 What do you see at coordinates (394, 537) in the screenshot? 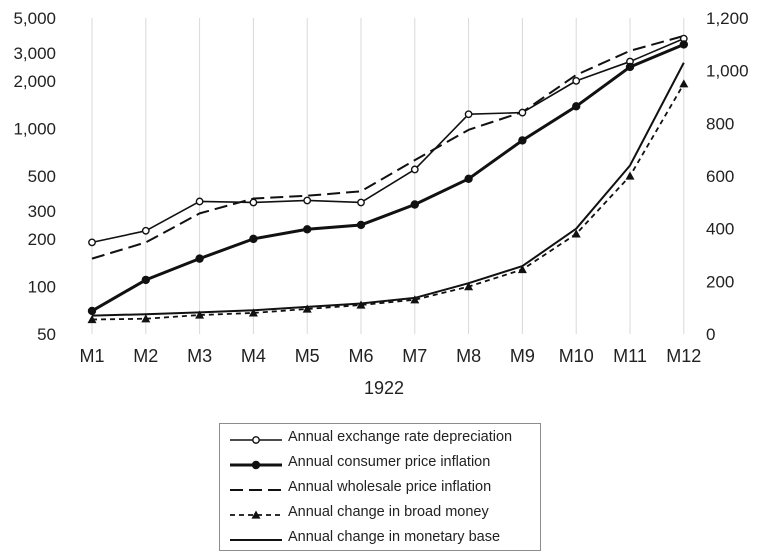
I see `legend-label: Annual change in monetary base` at bounding box center [394, 537].